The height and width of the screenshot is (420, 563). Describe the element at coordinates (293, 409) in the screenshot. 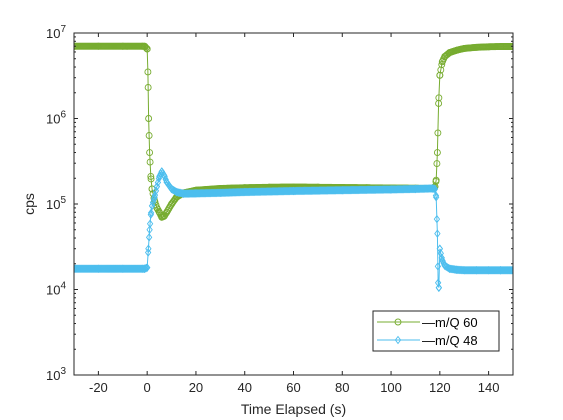

I see `x-axis-title: Time Elapsed (s)` at that location.